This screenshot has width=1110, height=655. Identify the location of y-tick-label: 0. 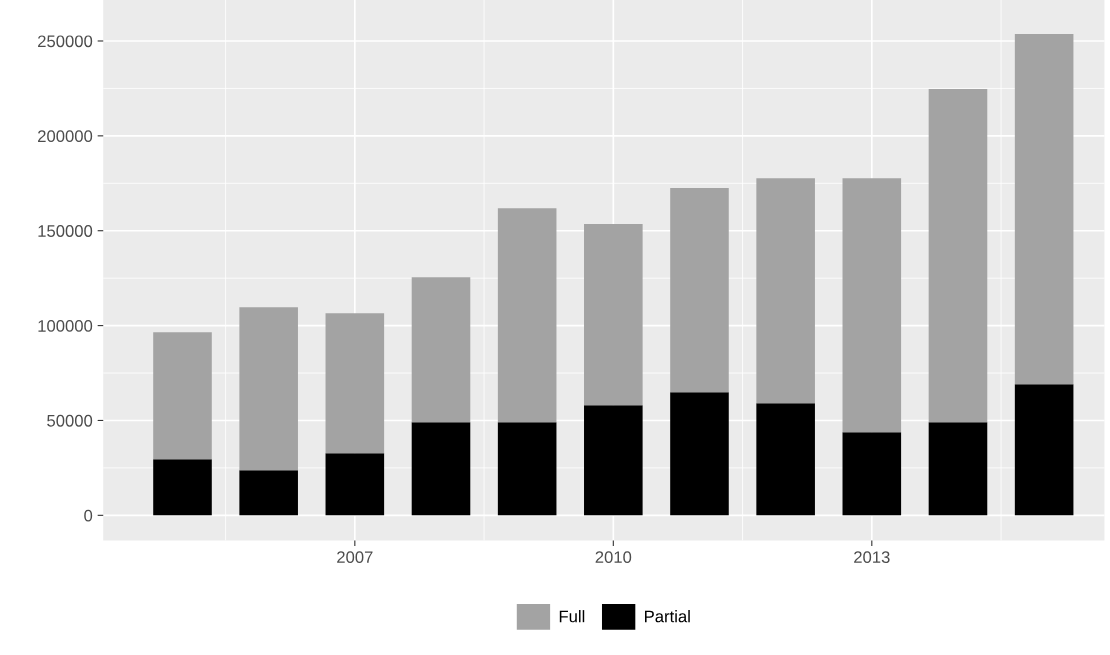
(88, 515).